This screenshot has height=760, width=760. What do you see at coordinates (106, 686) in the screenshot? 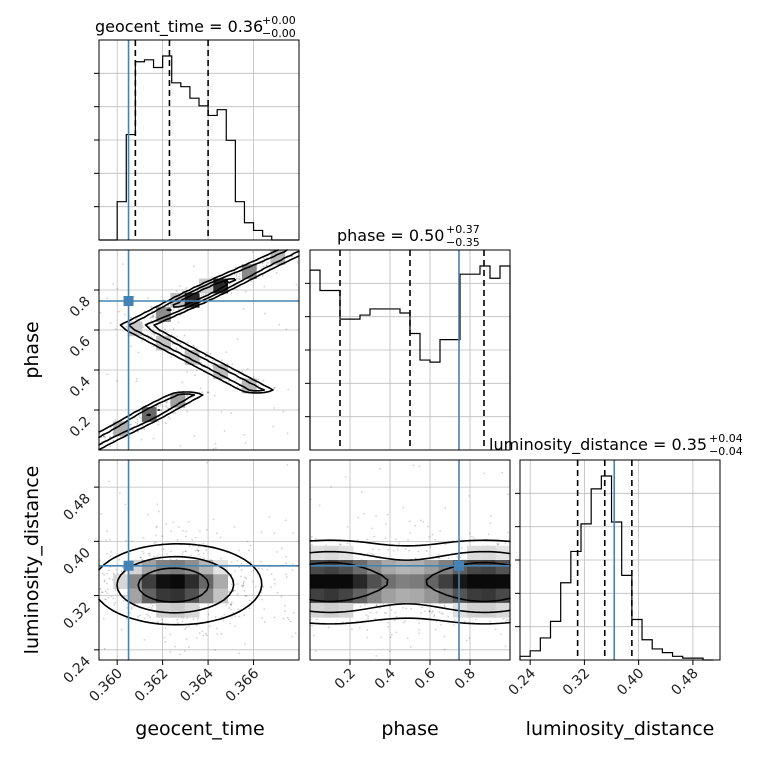
I see `xtick-label-geocent_time-0: 0.360` at bounding box center [106, 686].